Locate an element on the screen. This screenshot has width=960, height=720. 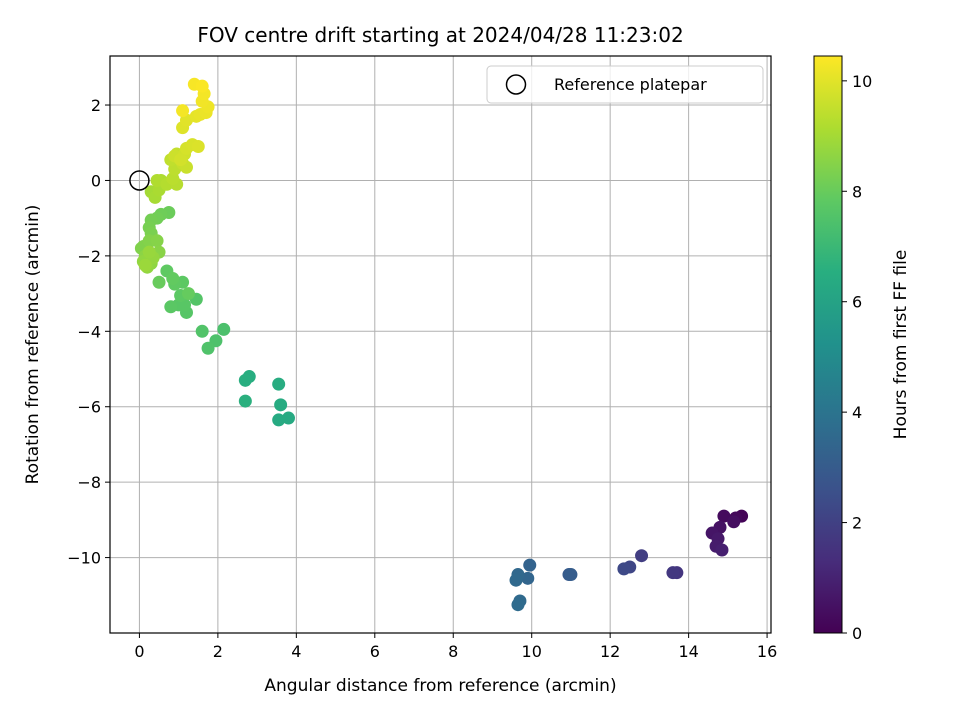
y-tick-label: −10 is located at coordinates (84, 558).